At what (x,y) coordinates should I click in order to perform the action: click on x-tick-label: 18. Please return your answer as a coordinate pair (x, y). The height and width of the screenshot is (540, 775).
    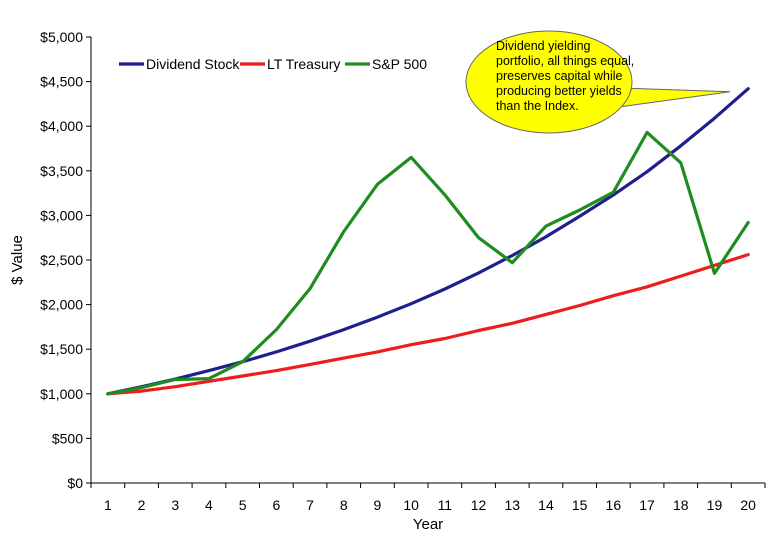
    Looking at the image, I should click on (681, 505).